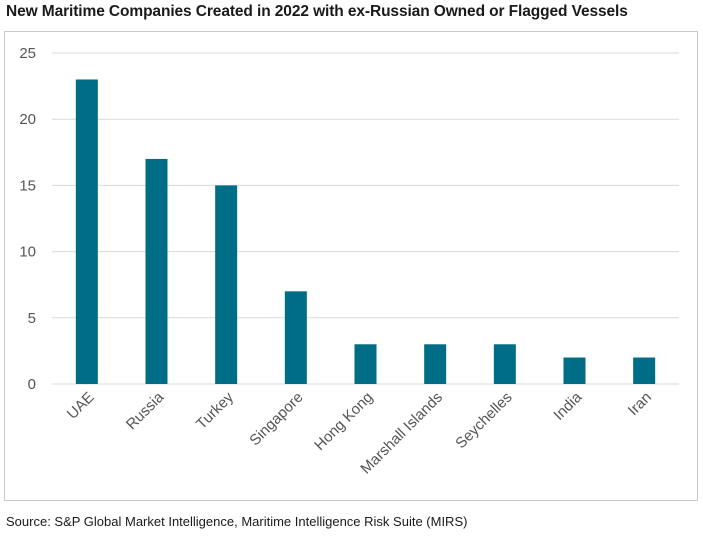  Describe the element at coordinates (343, 421) in the screenshot. I see `x-category-label: Hong Kong` at that location.